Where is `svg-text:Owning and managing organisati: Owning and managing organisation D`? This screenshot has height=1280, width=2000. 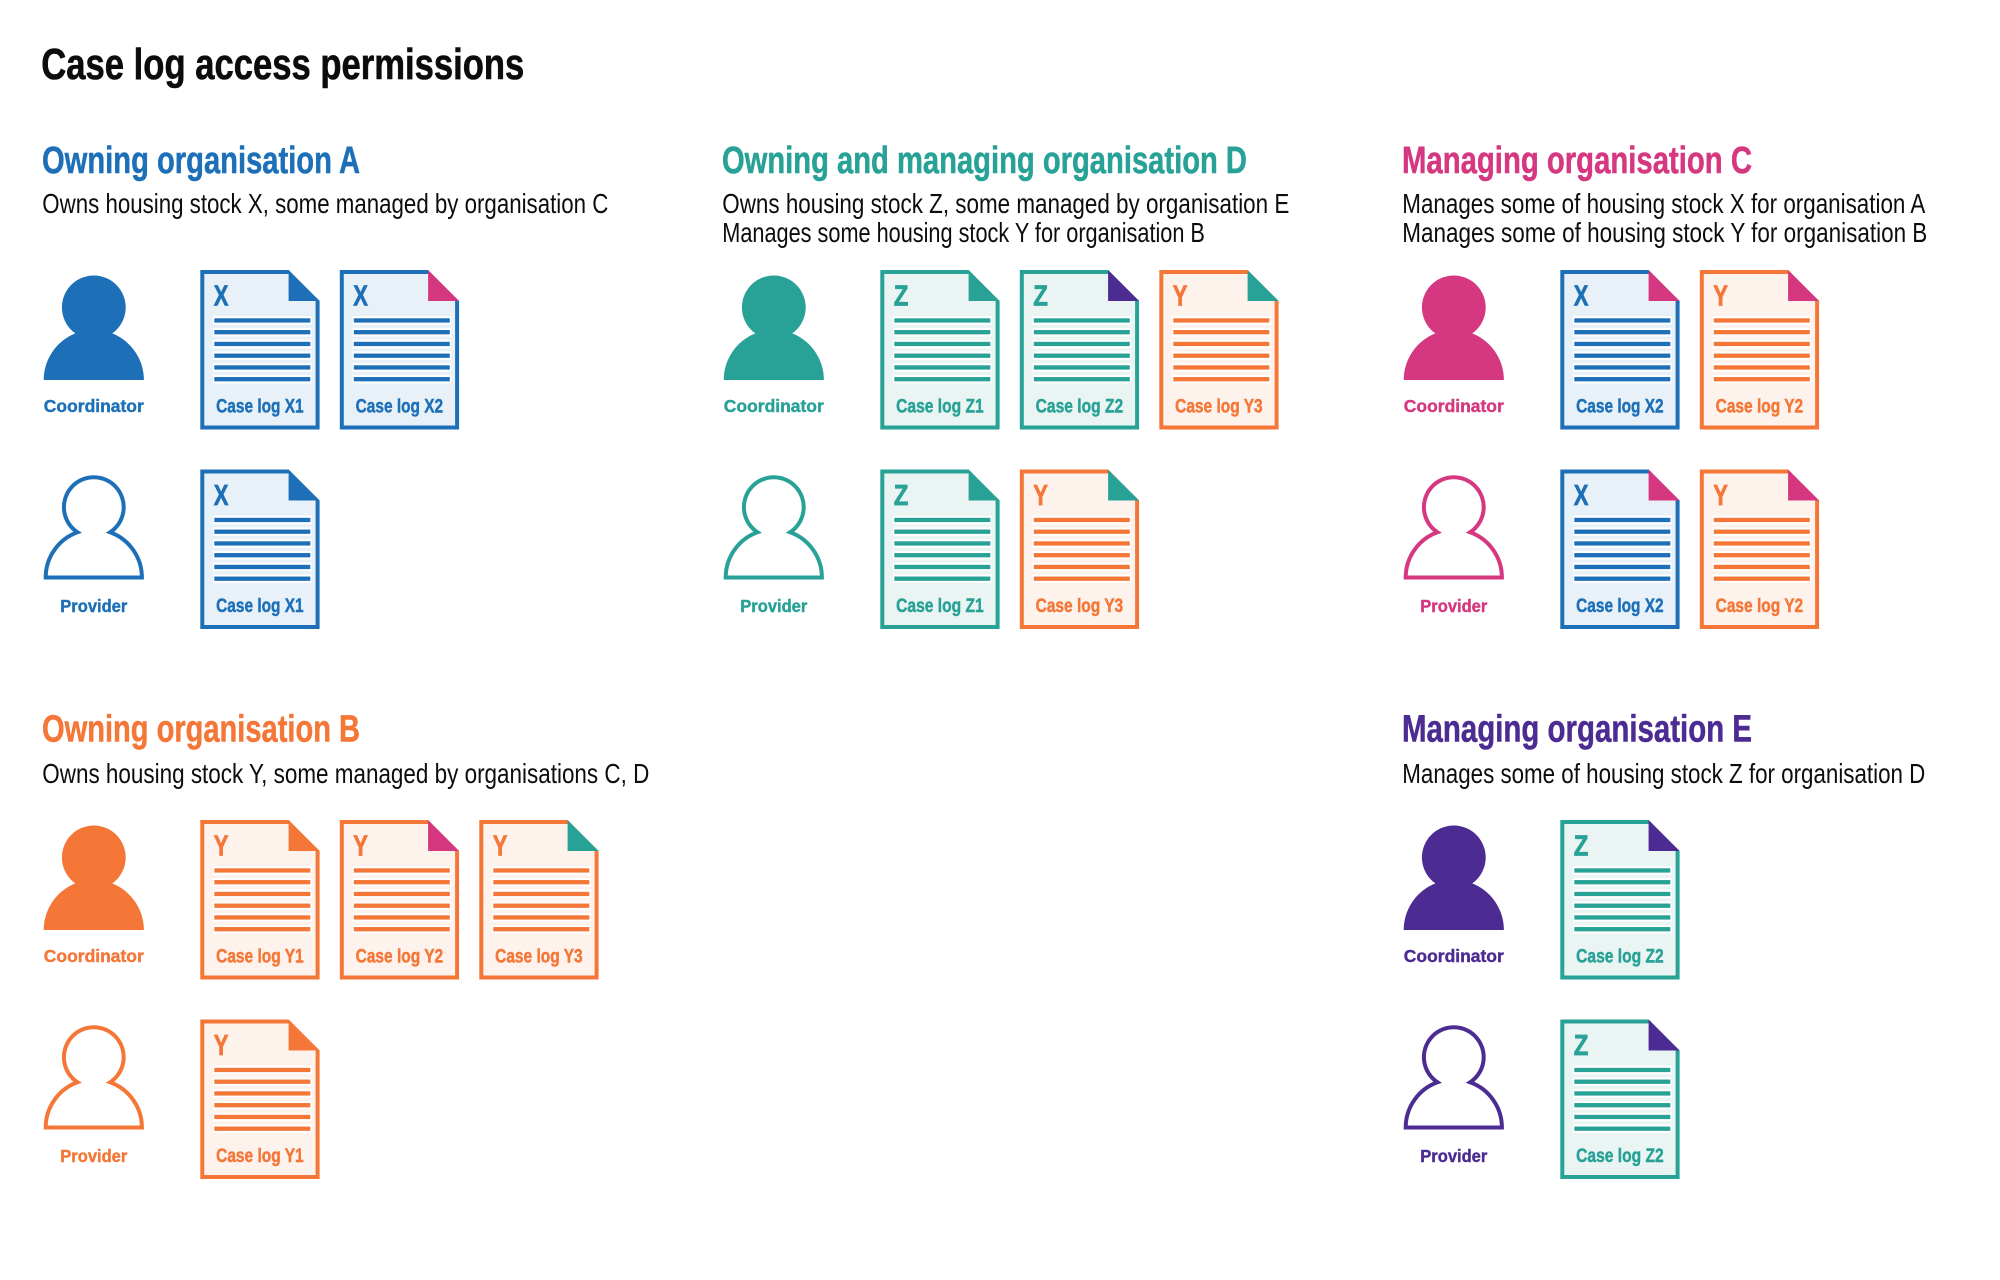
svg-text:Owning and managing organisati: Owning and managing organisation D is located at coordinates (984, 161).